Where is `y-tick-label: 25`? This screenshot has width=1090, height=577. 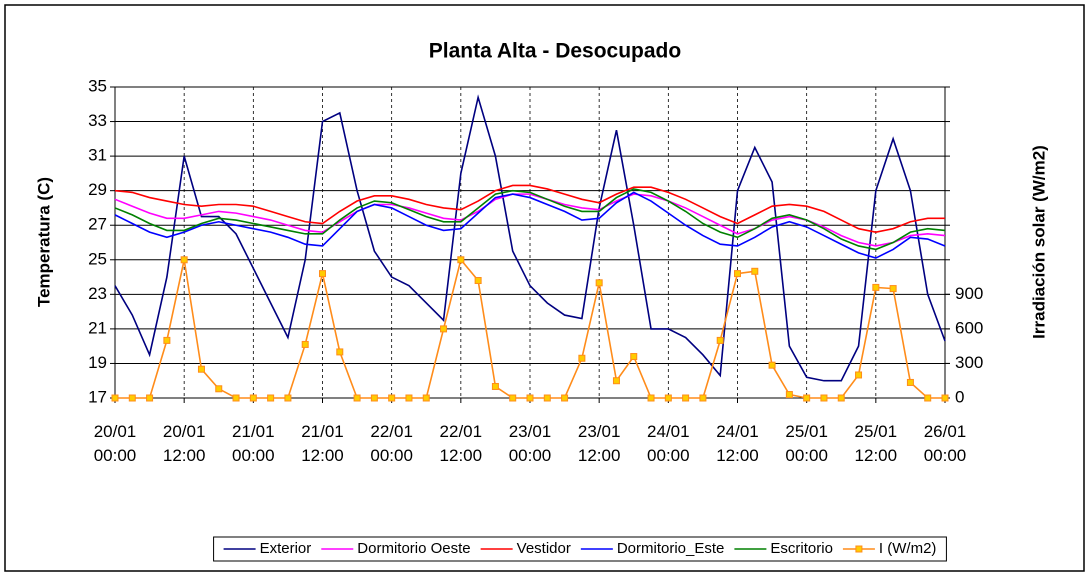 y-tick-label: 25 is located at coordinates (97, 258).